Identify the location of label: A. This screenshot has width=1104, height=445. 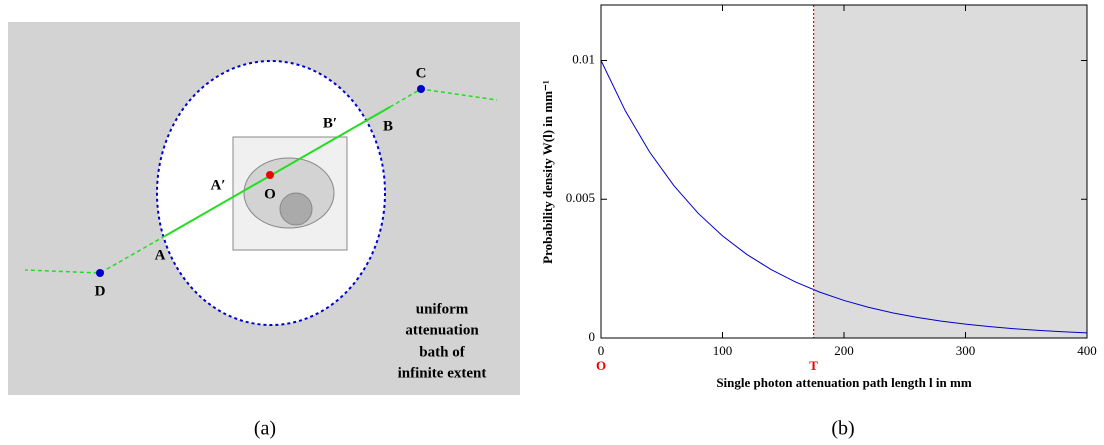
(160, 255).